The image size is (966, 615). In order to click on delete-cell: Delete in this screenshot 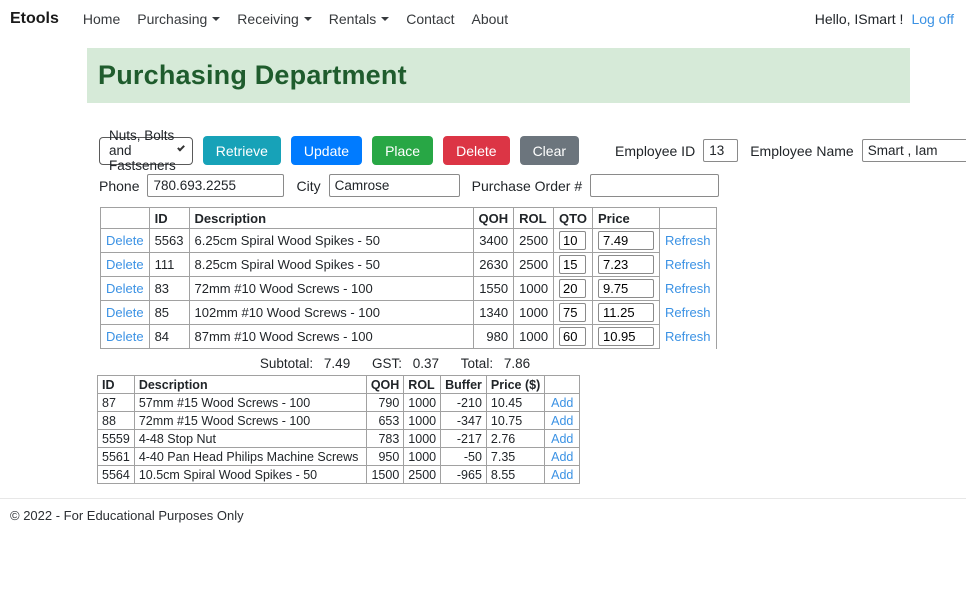, I will do `click(125, 288)`.